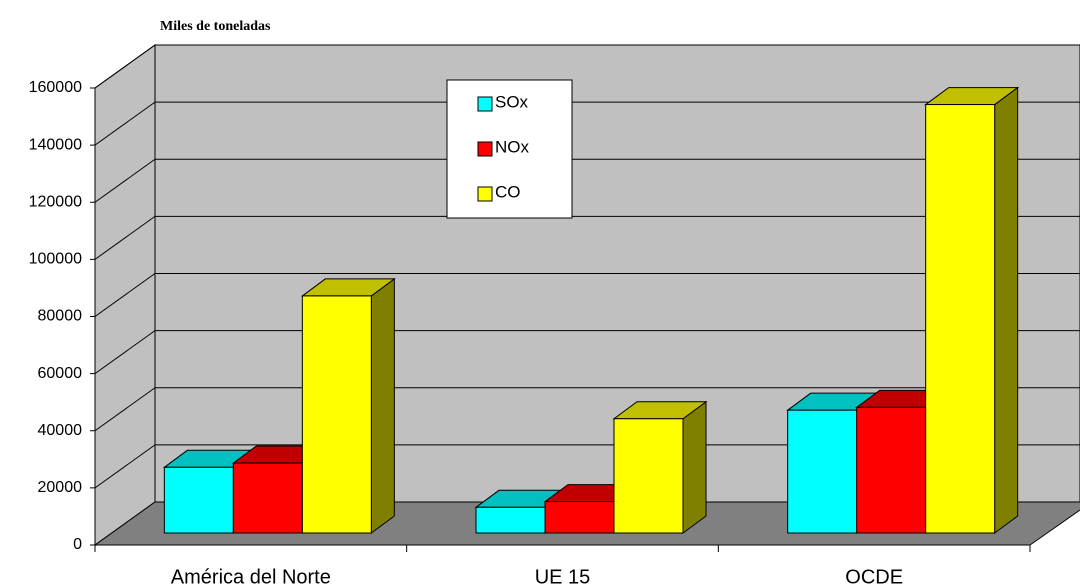 This screenshot has width=1080, height=588. What do you see at coordinates (60, 487) in the screenshot?
I see `y-tick-label: 20000` at bounding box center [60, 487].